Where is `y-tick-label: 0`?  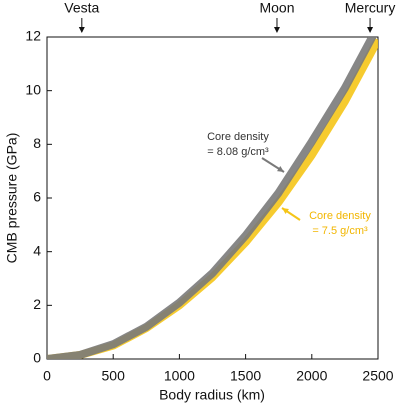
y-tick-label: 0 is located at coordinates (37, 358).